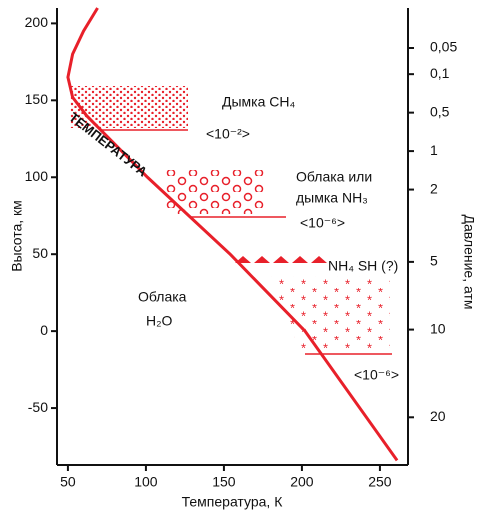 The width and height of the screenshot is (481, 519). Describe the element at coordinates (146, 482) in the screenshot. I see `x-tick-label: 100` at that location.